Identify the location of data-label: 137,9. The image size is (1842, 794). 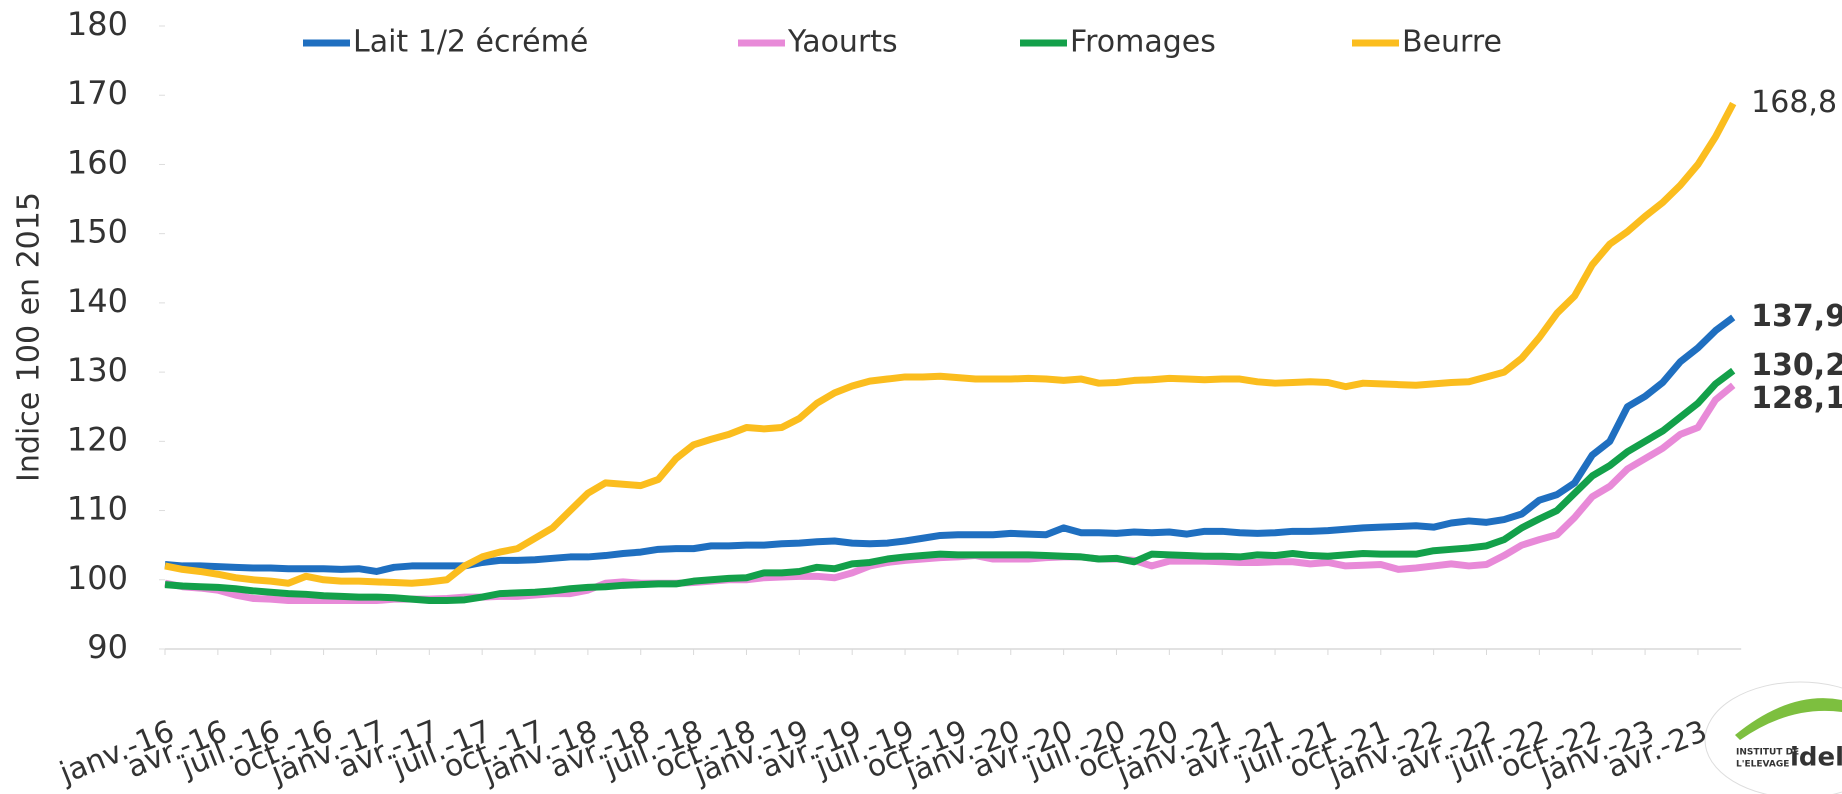
(1796, 316).